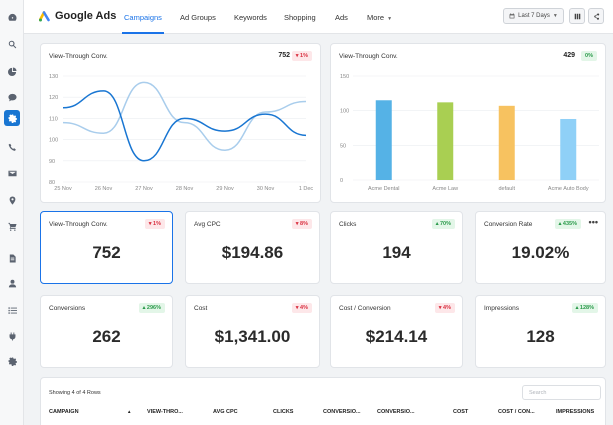  Describe the element at coordinates (225, 412) in the screenshot. I see `column-header-avg-cpc: AVG CPC` at that location.